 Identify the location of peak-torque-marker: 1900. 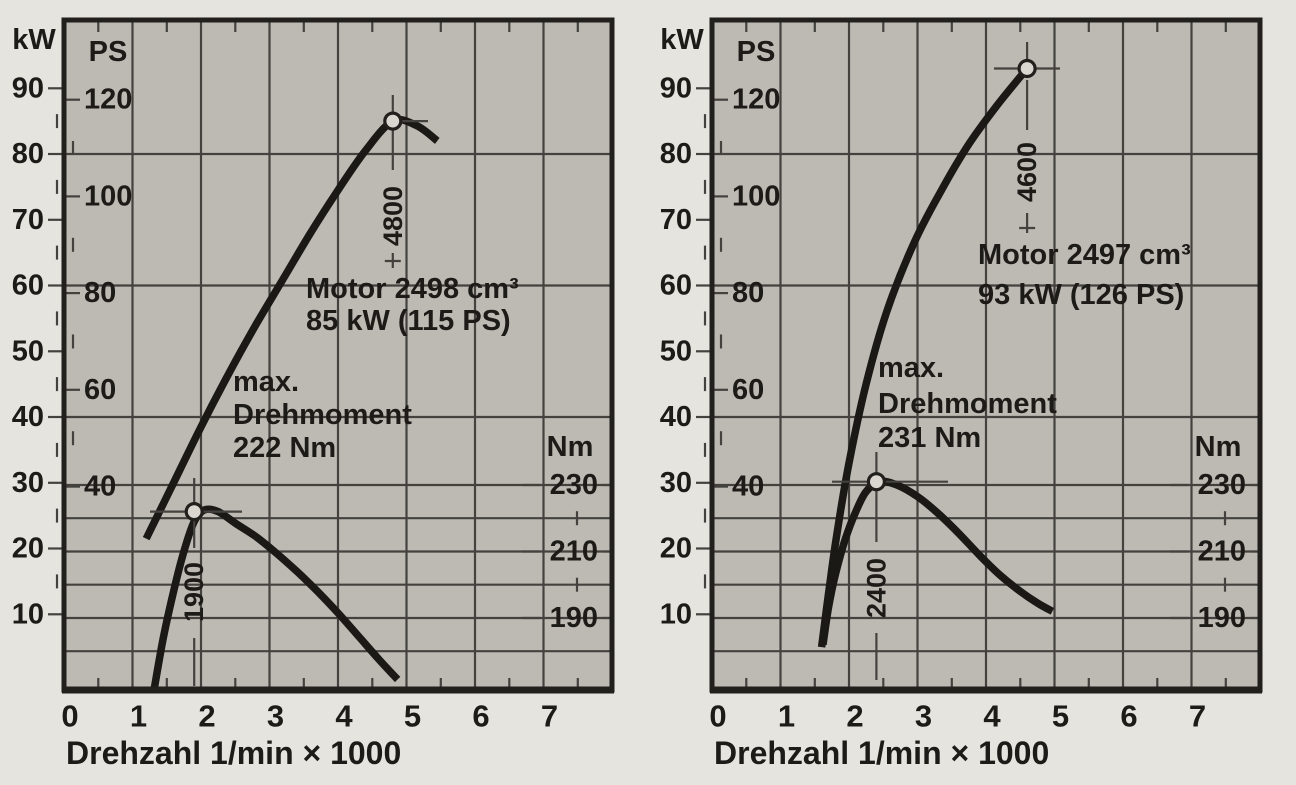
(196, 582).